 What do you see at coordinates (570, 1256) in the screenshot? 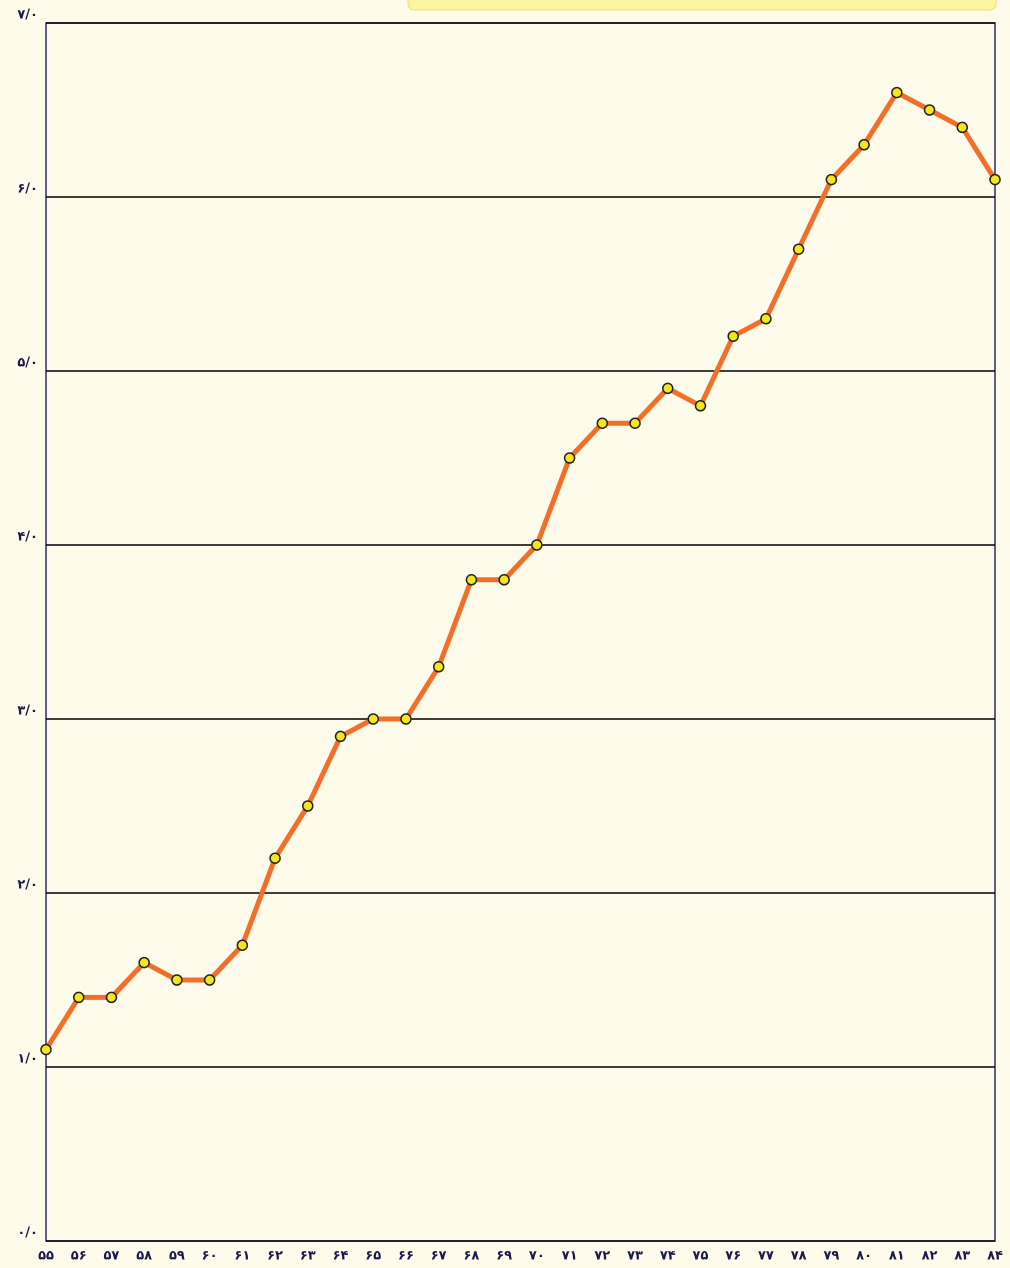
I see `x-tick-label: ۷۱` at bounding box center [570, 1256].